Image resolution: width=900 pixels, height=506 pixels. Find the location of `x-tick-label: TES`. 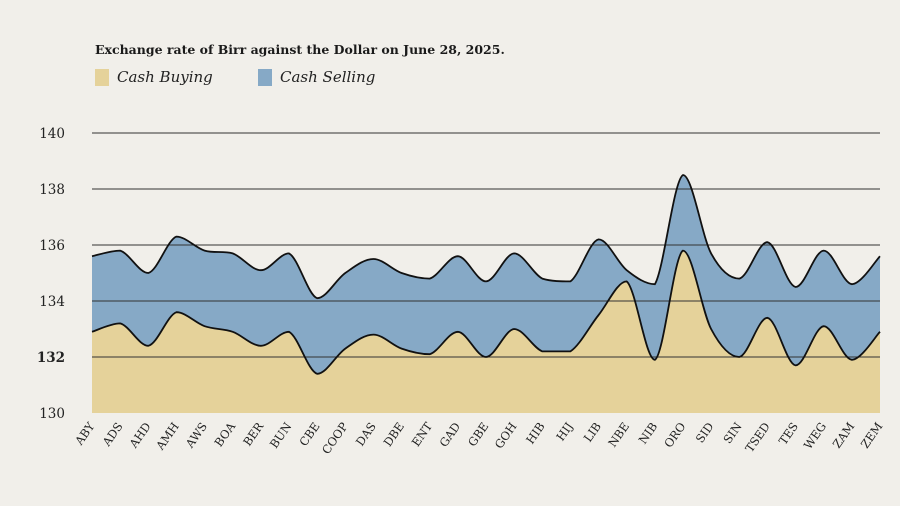

x-tick-label: TES is located at coordinates (788, 434).